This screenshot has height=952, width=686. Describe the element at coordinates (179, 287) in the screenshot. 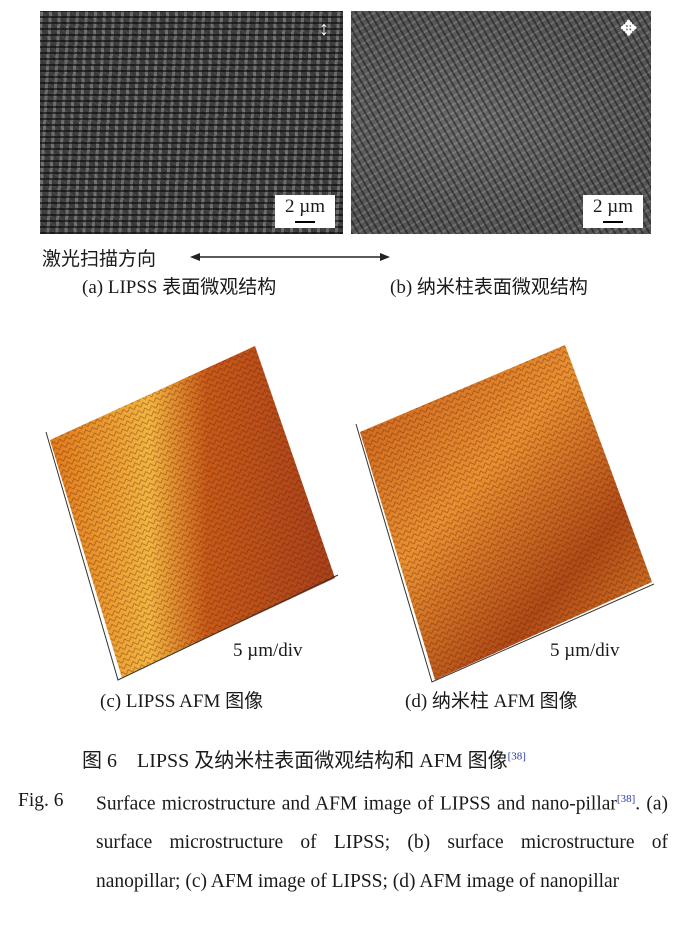

I see `caption-a: (a) LIPSS 表面微观结构` at that location.